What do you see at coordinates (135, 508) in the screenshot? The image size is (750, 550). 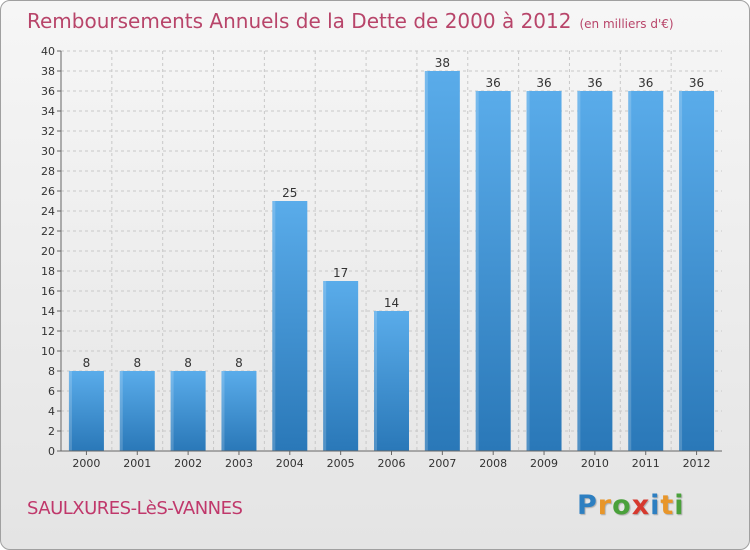 I see `commune-name: SAULXURES-LèS-VANNES` at bounding box center [135, 508].